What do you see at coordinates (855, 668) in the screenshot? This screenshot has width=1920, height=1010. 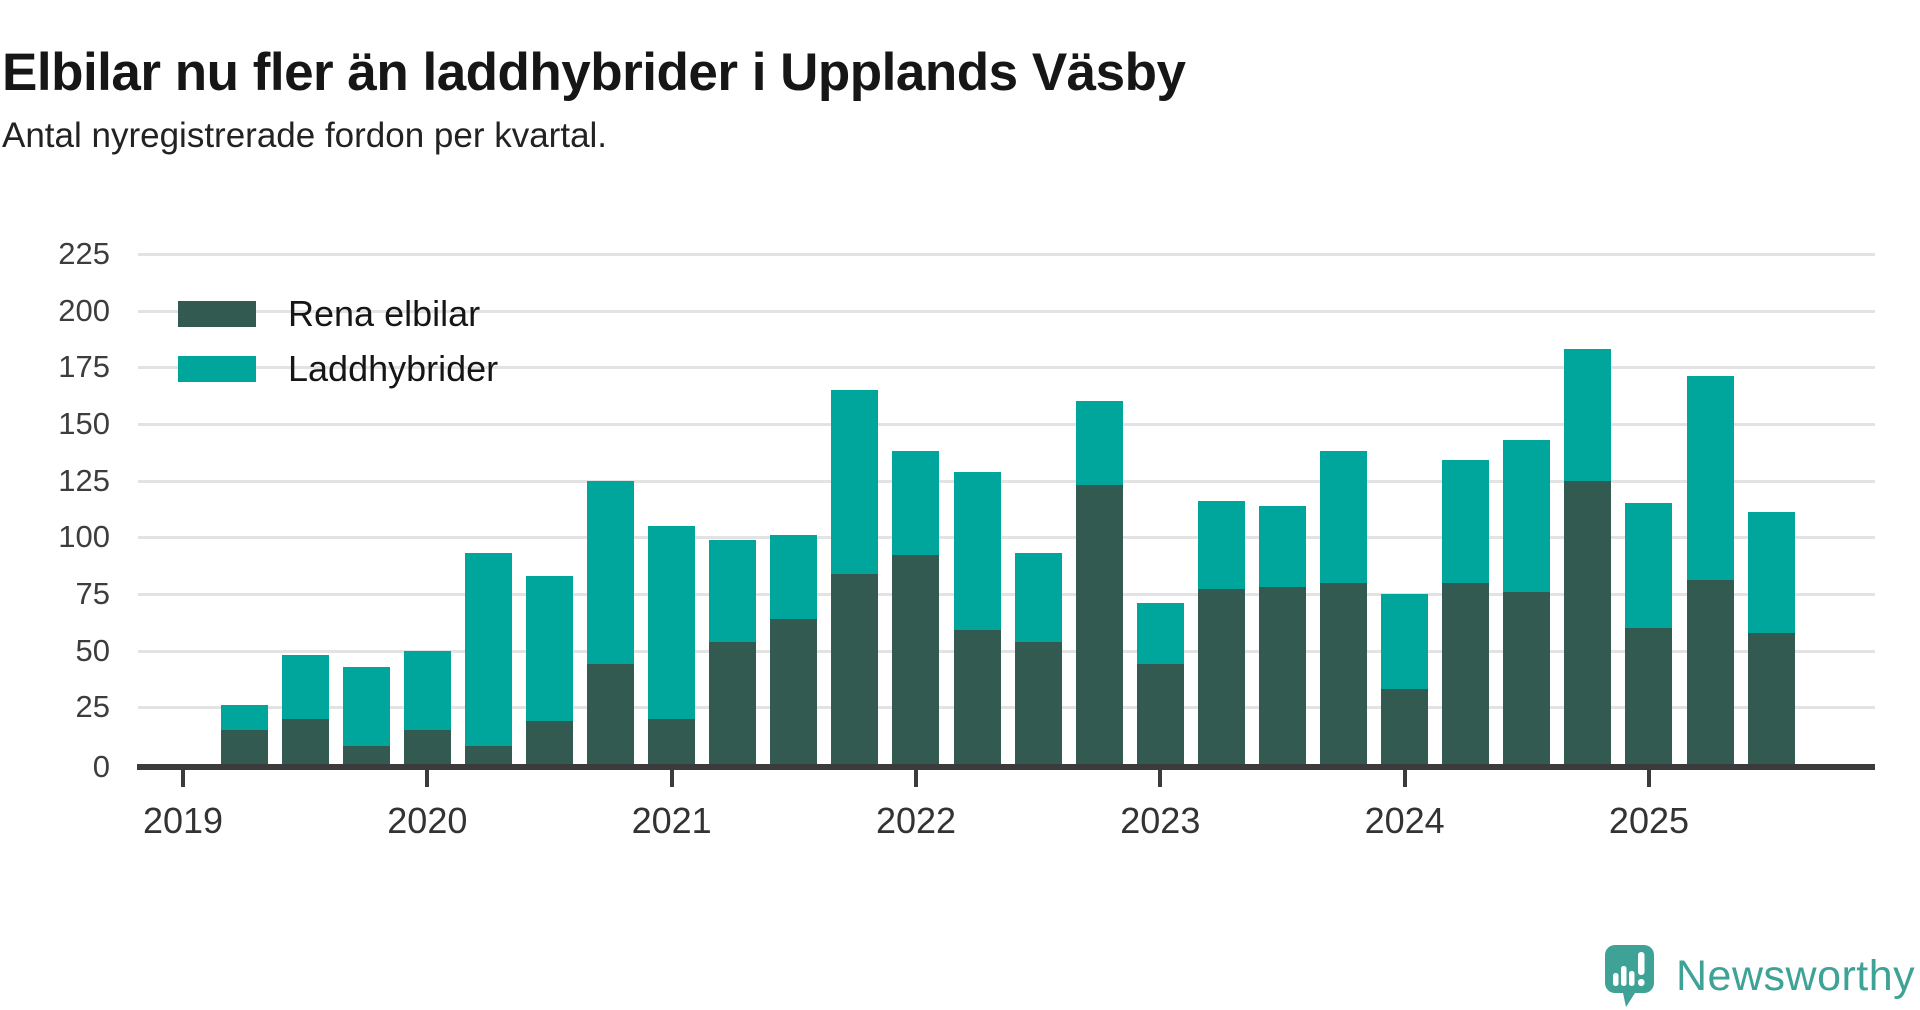 I see `bar-segment-elbilar-2021-Q4` at bounding box center [855, 668].